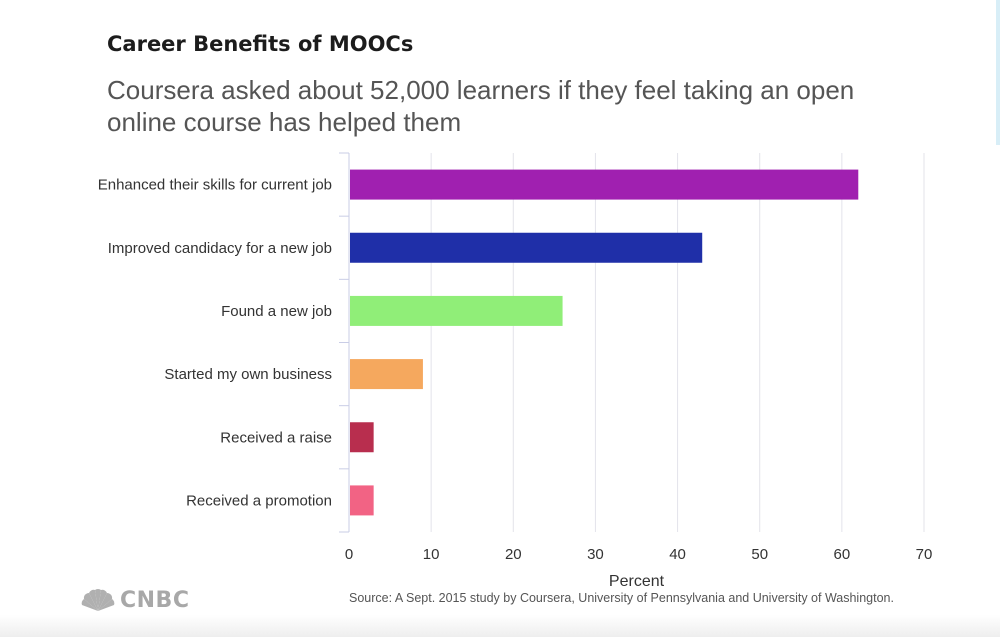 This screenshot has height=637, width=1000. I want to click on chart-title: Career Benefits of MOOCs, so click(260, 44).